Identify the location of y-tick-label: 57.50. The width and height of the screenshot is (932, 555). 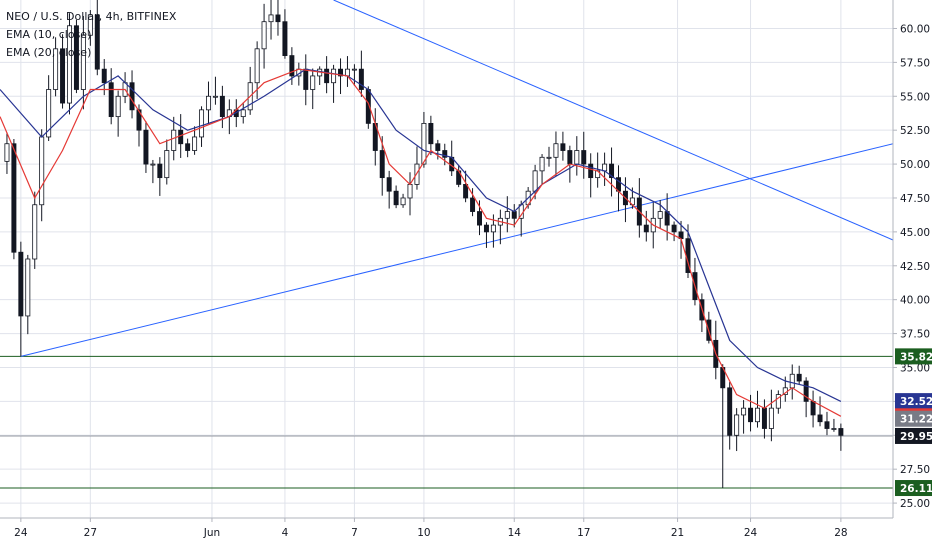
(915, 63).